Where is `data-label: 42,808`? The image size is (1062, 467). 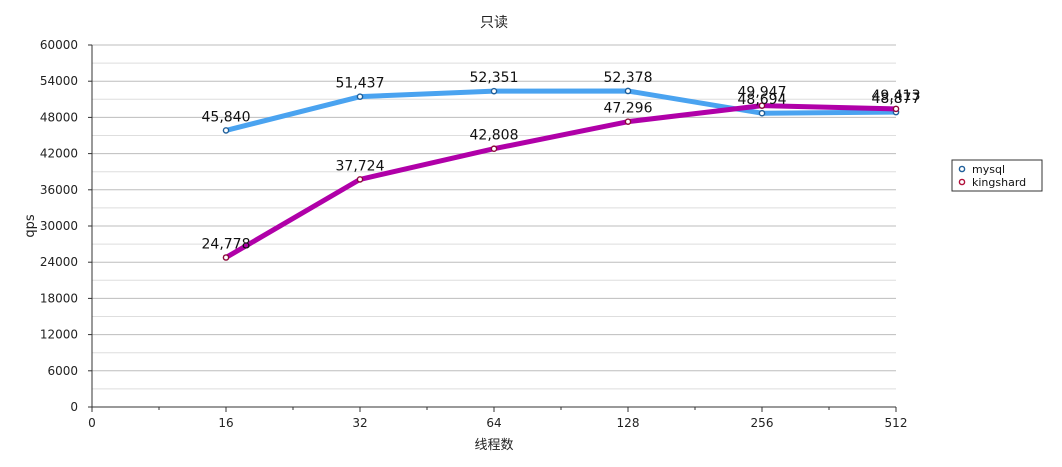
data-label: 42,808 is located at coordinates (494, 136).